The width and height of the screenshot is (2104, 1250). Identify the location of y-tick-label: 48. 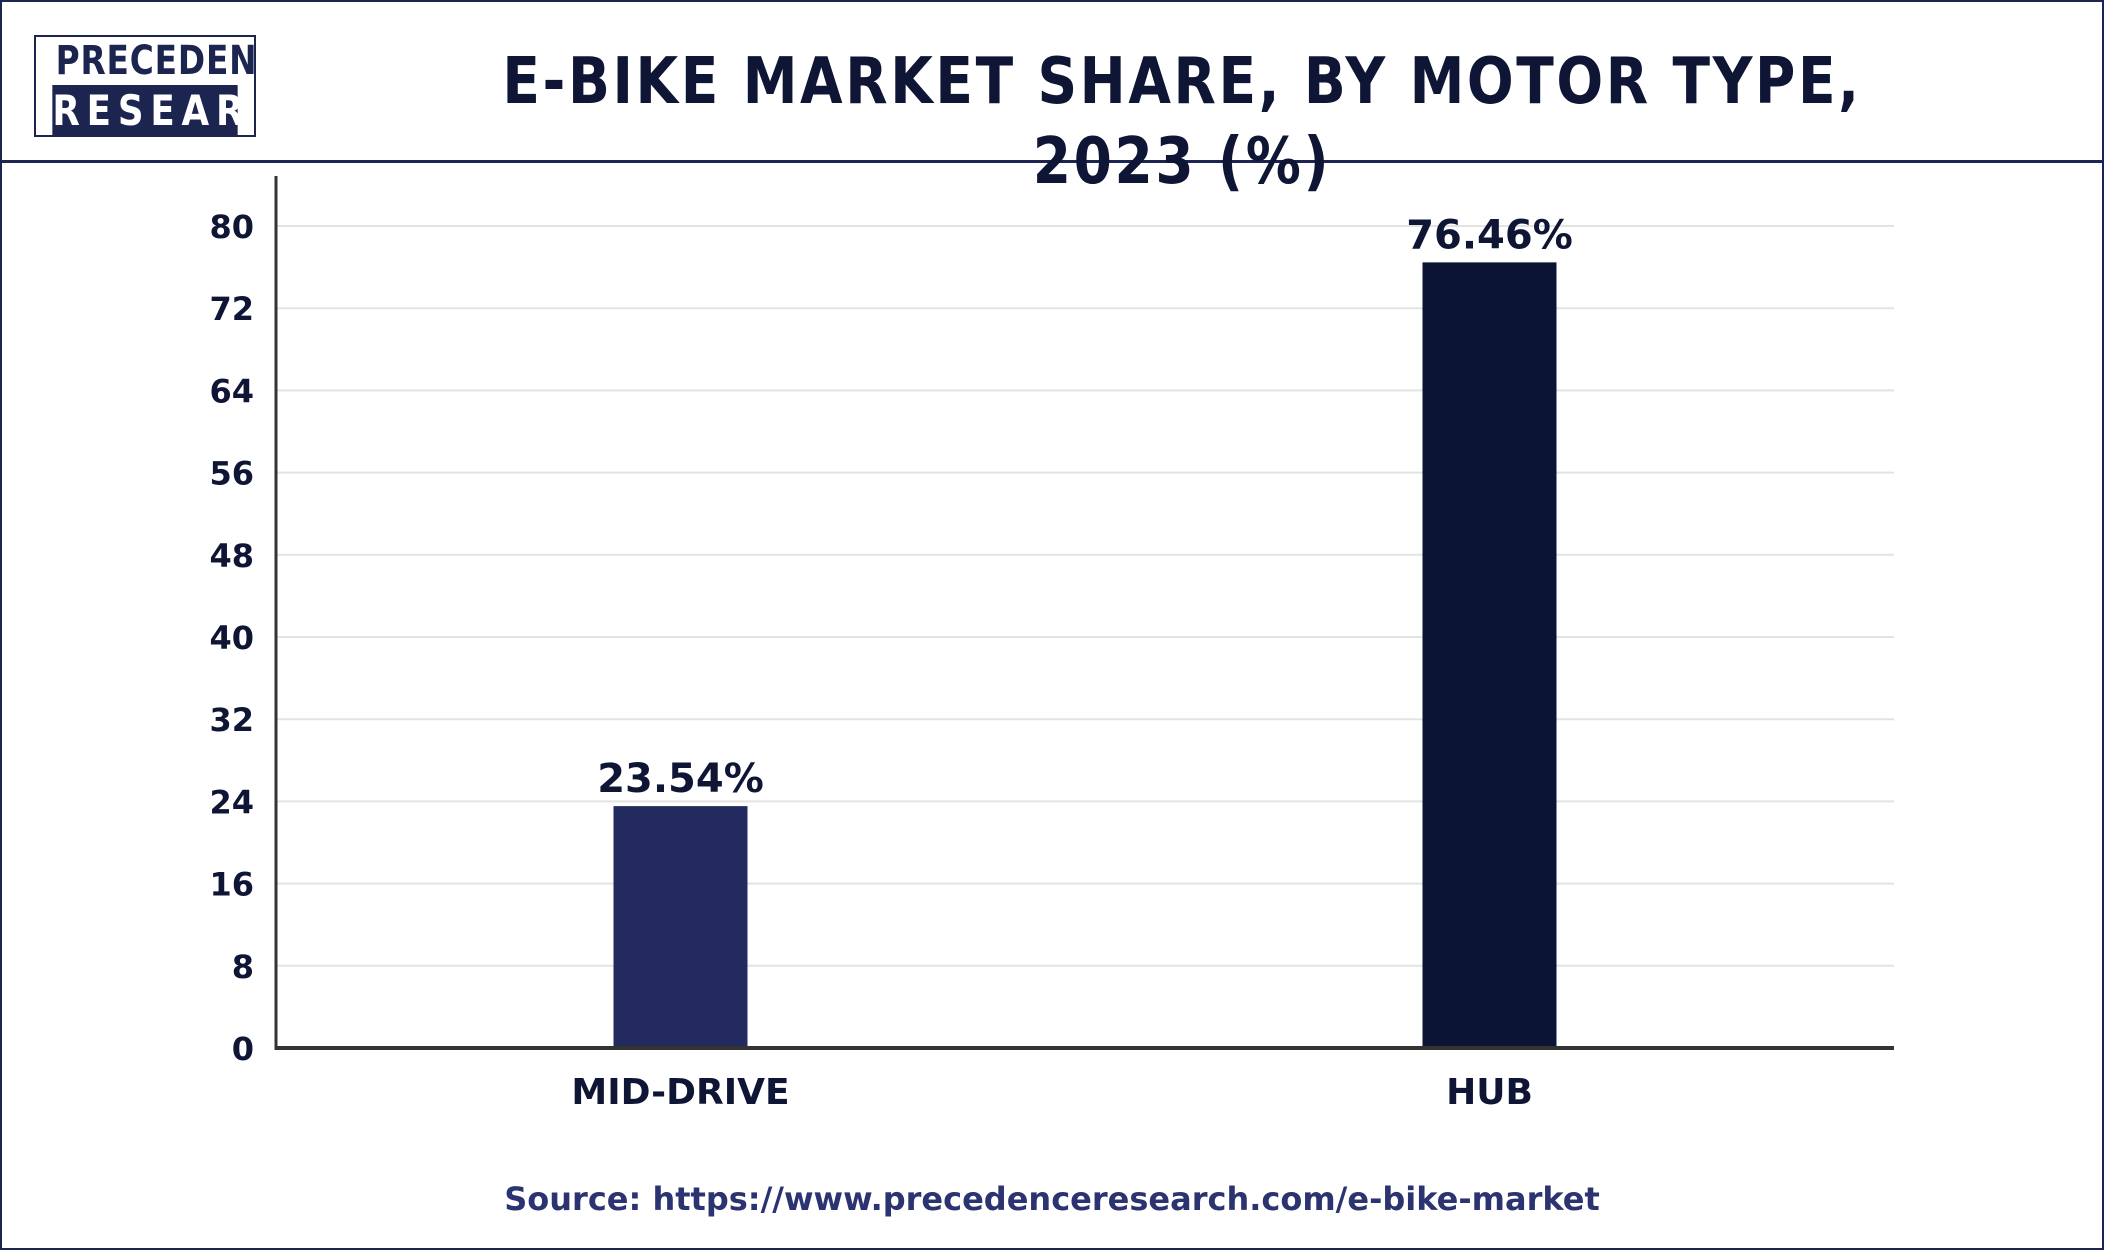
(231, 556).